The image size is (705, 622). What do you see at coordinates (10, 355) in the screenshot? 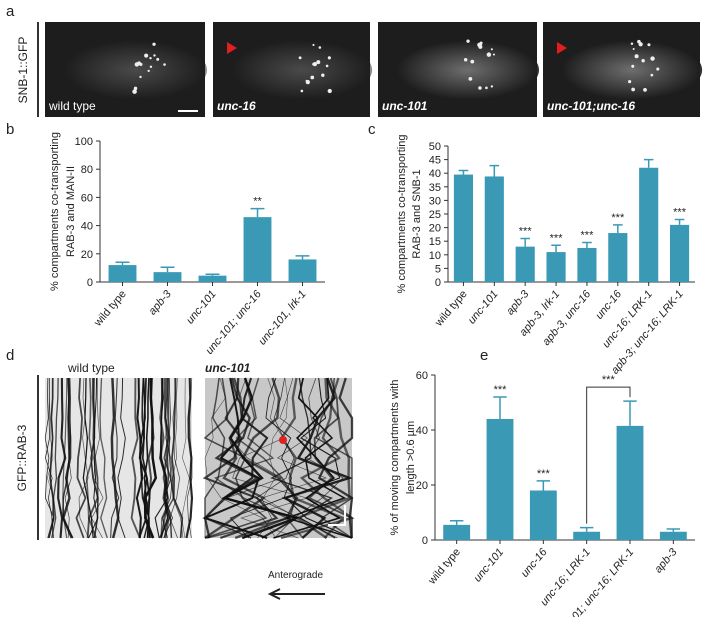
I see `panel-letter: d` at bounding box center [10, 355].